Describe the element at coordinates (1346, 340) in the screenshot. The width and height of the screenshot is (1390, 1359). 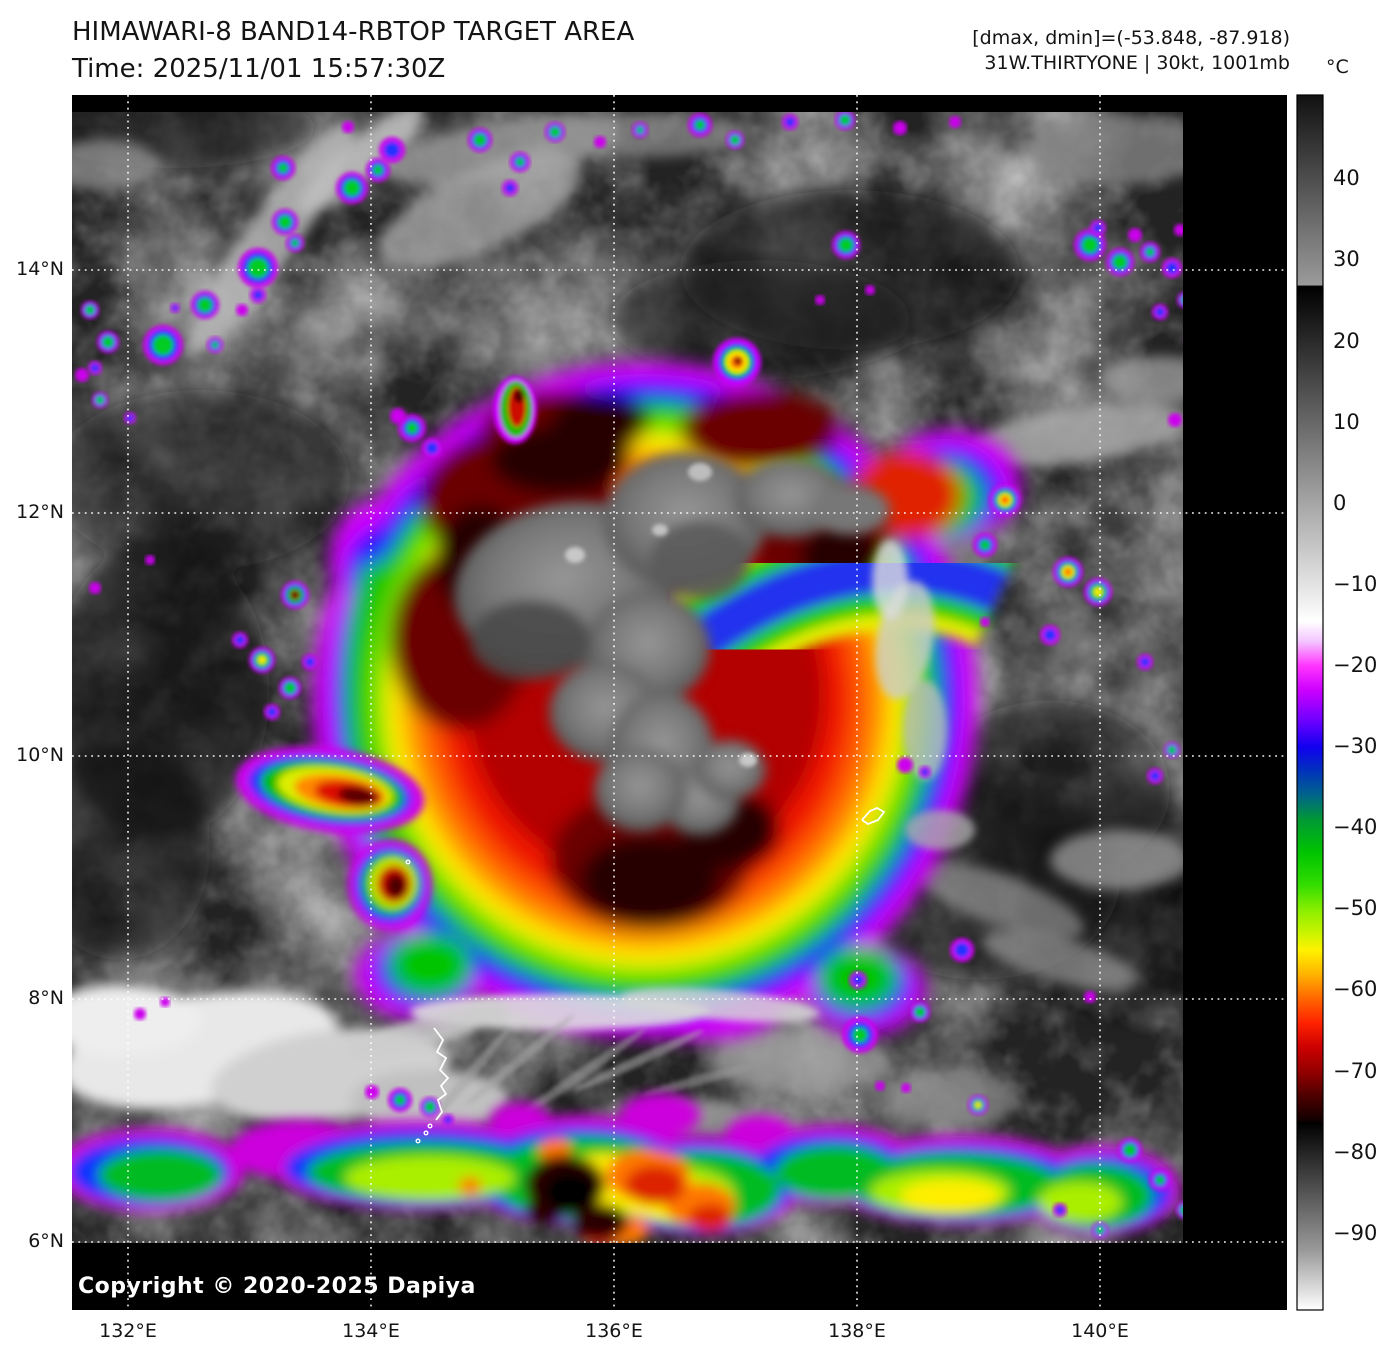
I see `colorbar-tick-label: 20` at that location.